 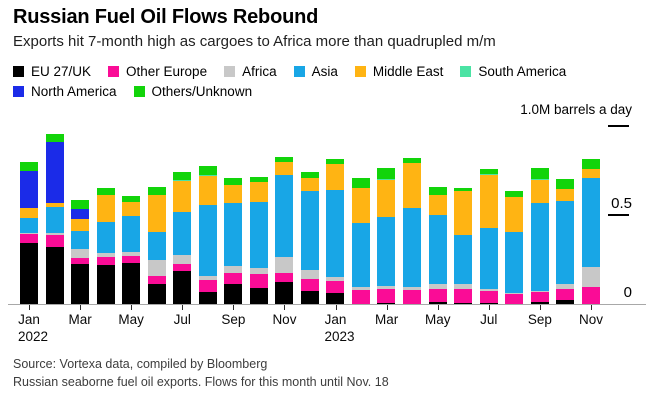 I want to click on legend-item: Others/Unknown, so click(x=193, y=91).